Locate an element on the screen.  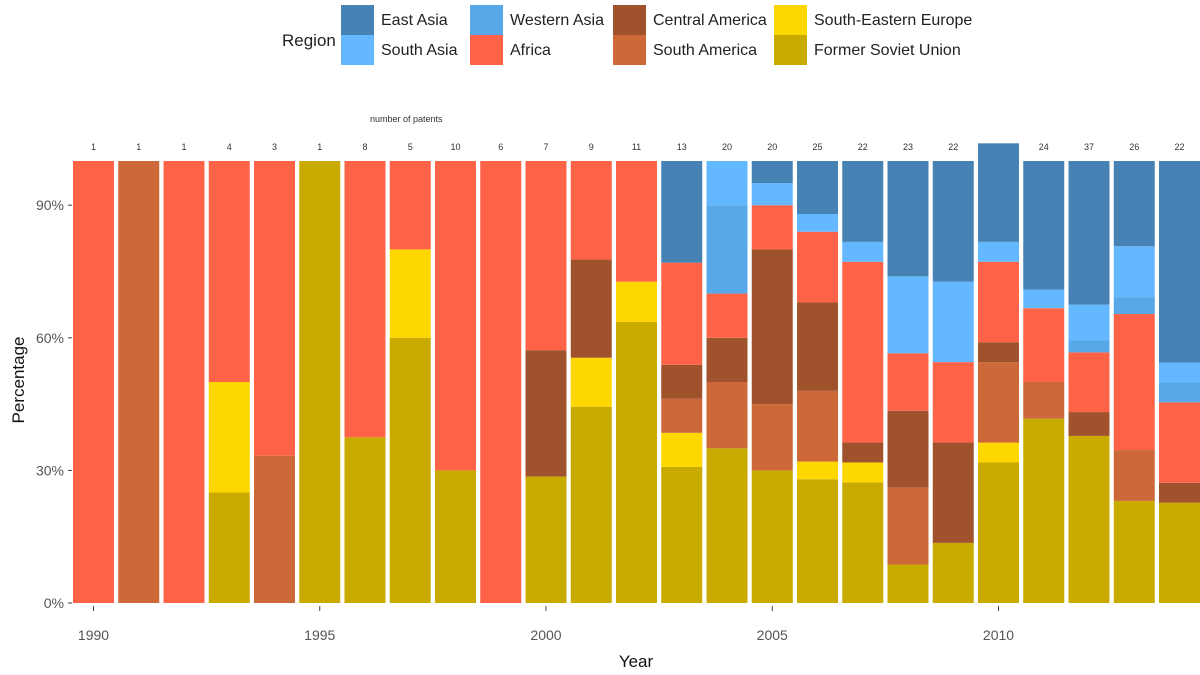
legend-swatch-africa is located at coordinates (486, 50).